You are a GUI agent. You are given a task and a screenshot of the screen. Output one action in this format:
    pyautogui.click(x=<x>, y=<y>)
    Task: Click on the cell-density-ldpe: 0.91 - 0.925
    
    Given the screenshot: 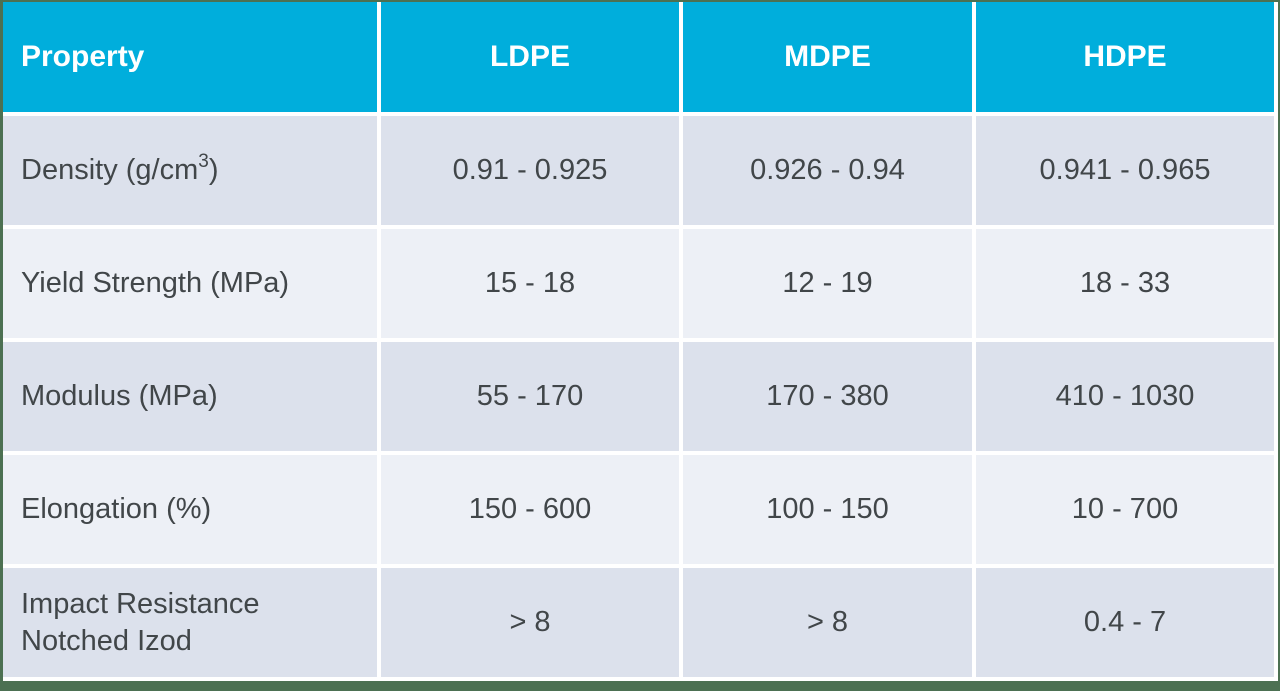 What is the action you would take?
    pyautogui.click(x=530, y=170)
    